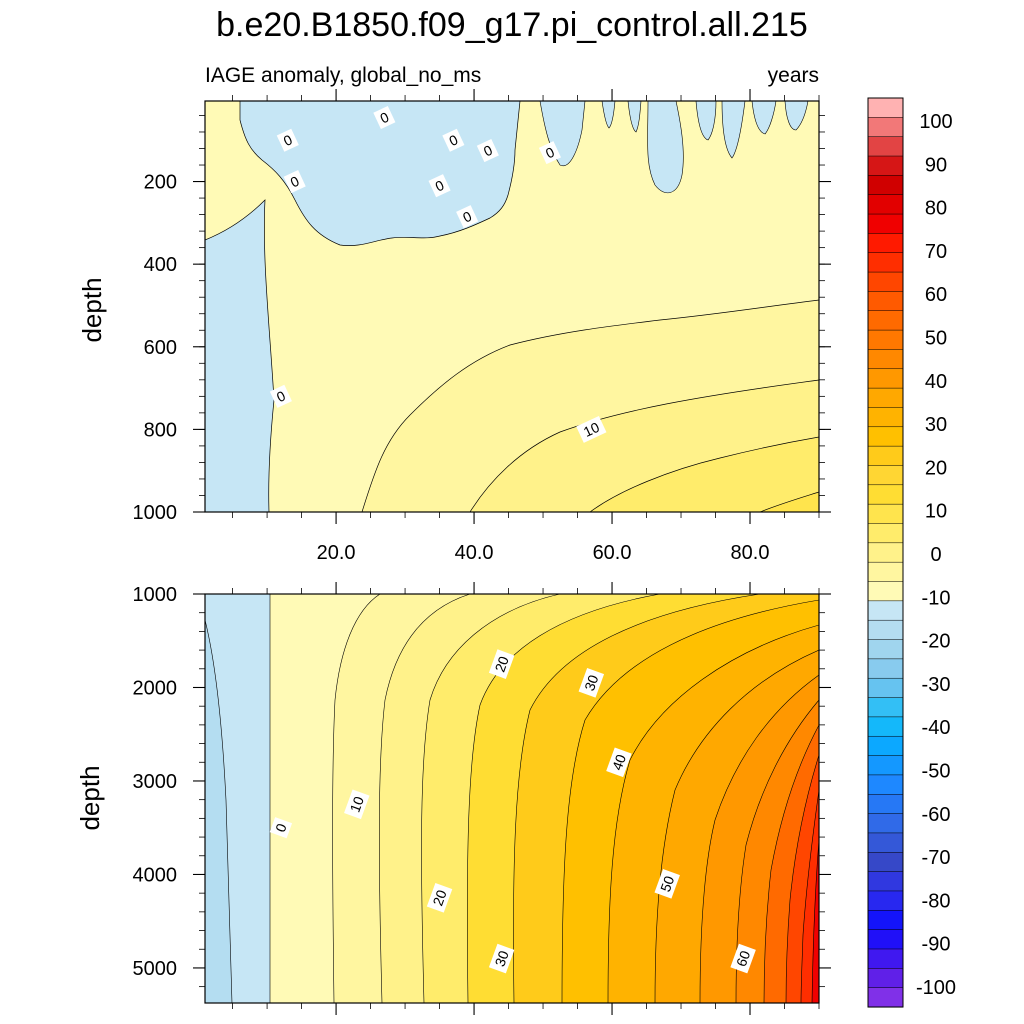  What do you see at coordinates (936, 295) in the screenshot?
I see `colorbar-label: 60` at bounding box center [936, 295].